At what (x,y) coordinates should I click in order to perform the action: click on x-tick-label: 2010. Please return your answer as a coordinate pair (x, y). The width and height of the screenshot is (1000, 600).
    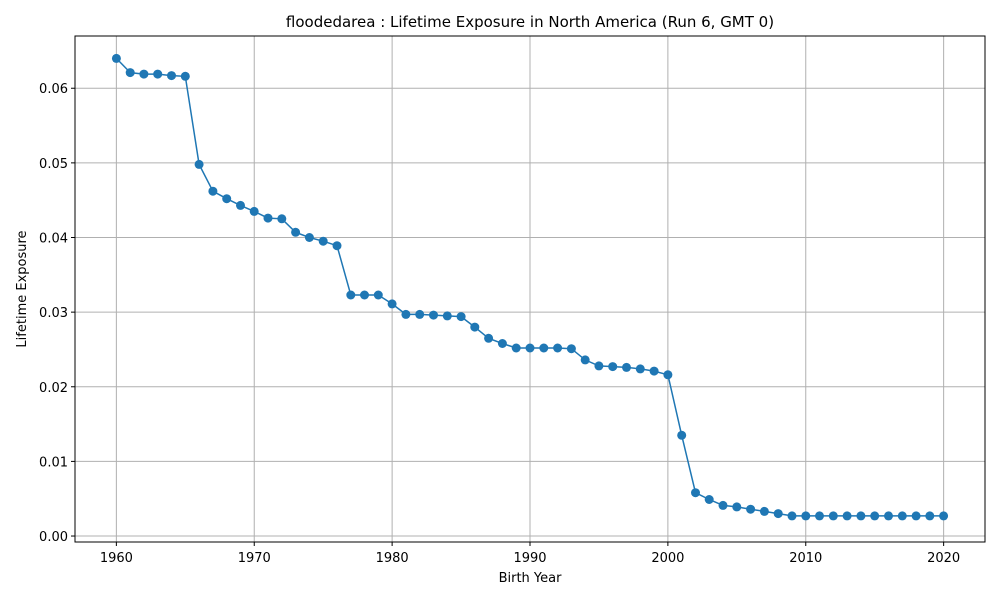
    Looking at the image, I should click on (805, 558).